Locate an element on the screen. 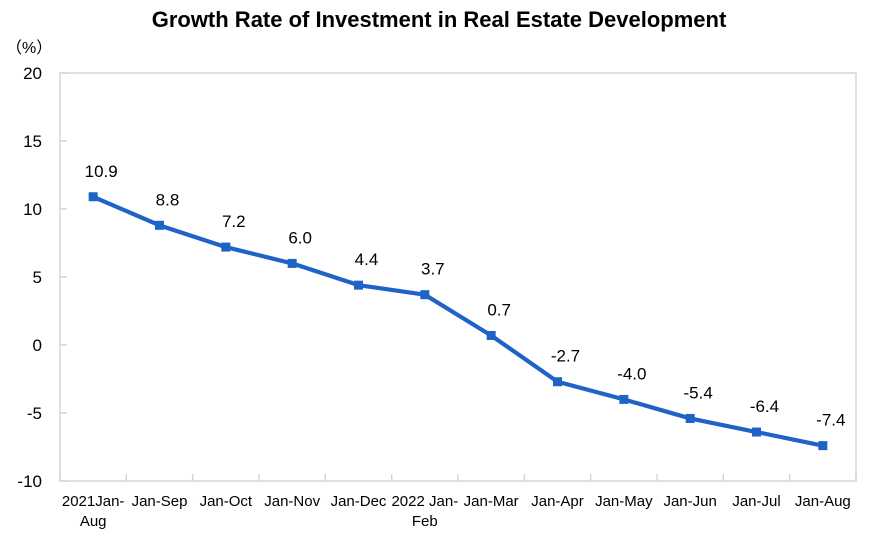  x-tick-label: Jan-May is located at coordinates (624, 501).